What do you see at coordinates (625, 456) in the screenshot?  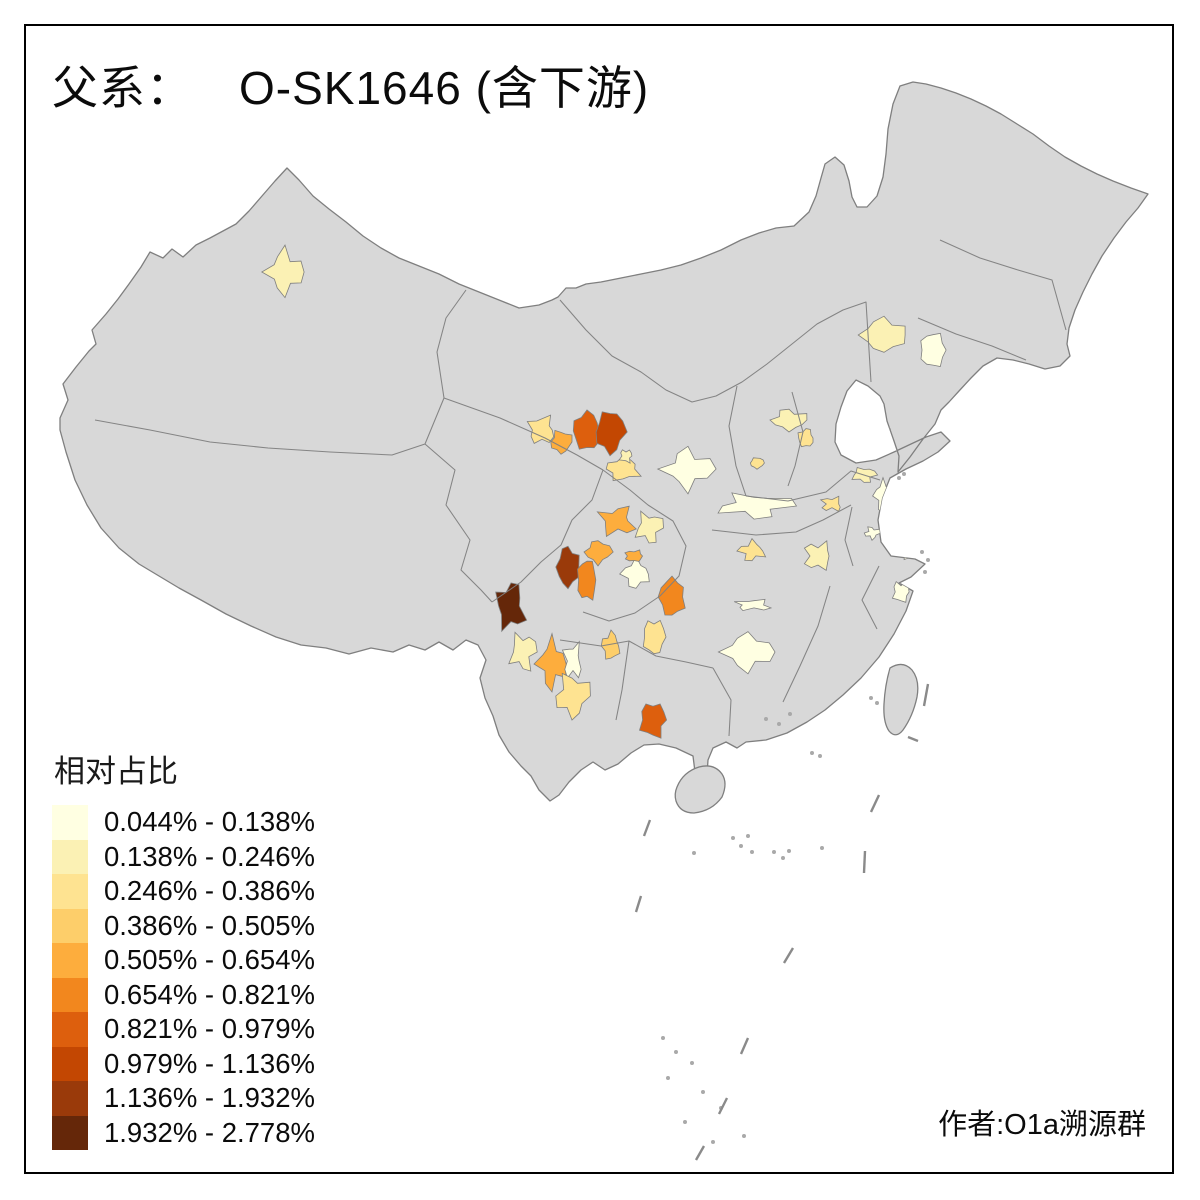 I see `map-region-r07` at bounding box center [625, 456].